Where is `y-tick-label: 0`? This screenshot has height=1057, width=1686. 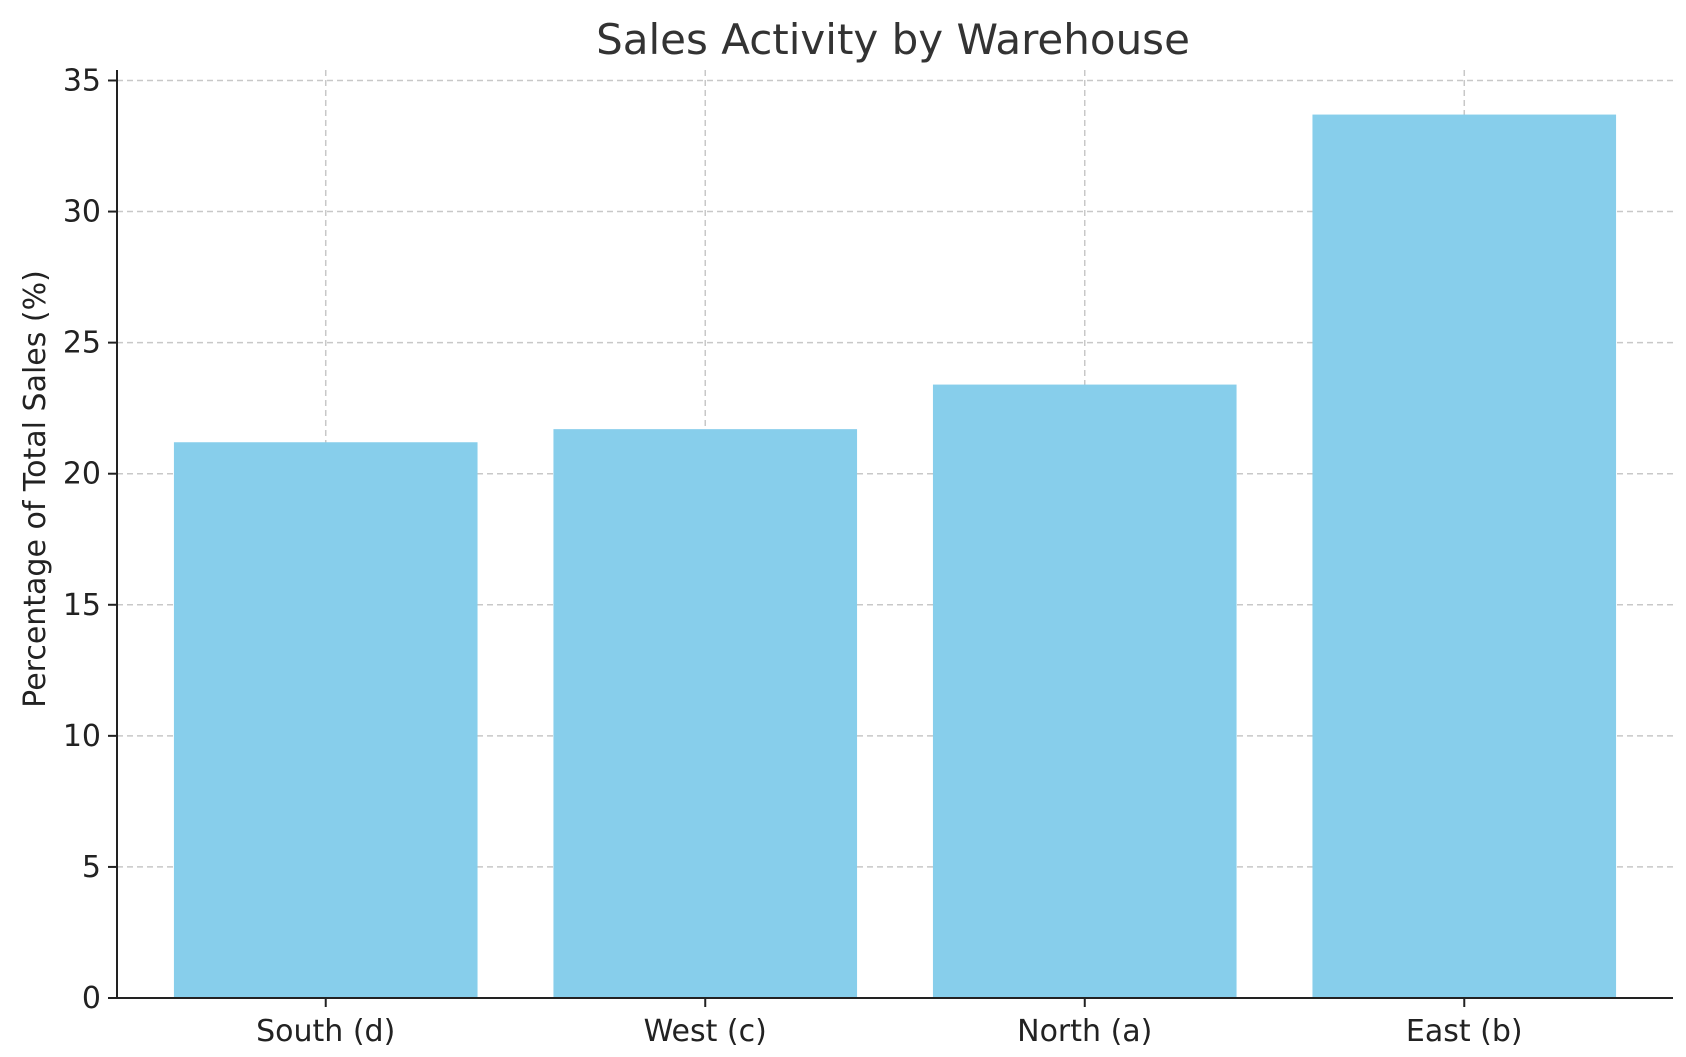 y-tick-label: 0 is located at coordinates (91, 998).